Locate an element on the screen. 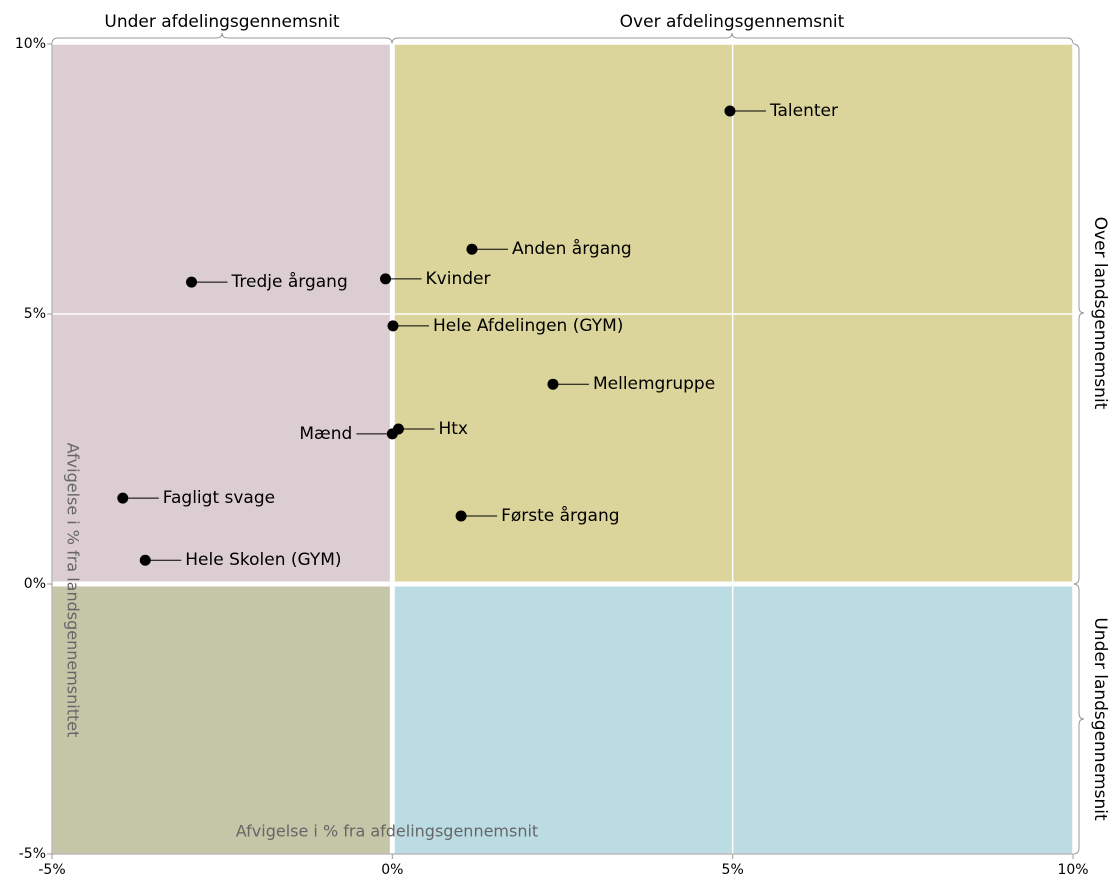 This screenshot has height=879, width=1112. point-label: Htx is located at coordinates (453, 429).